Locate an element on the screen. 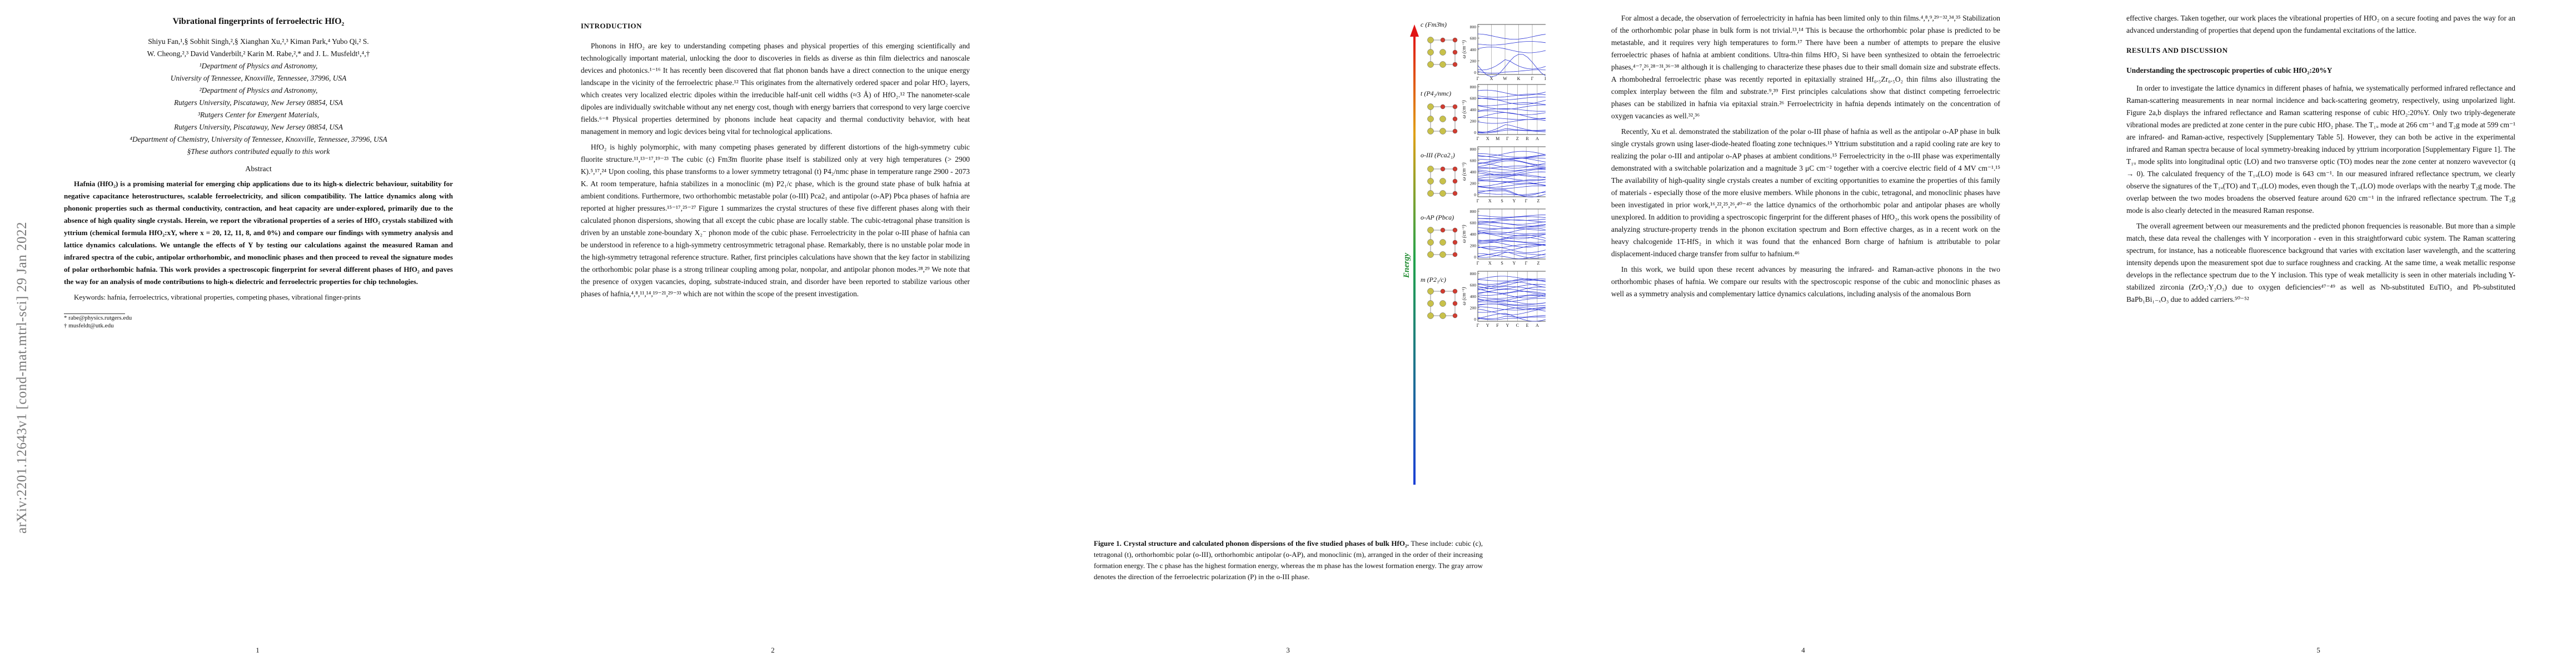 The height and width of the screenshot is (667, 2576). section-heading-results: RESULTS AND DISCUSSION is located at coordinates (2177, 50).